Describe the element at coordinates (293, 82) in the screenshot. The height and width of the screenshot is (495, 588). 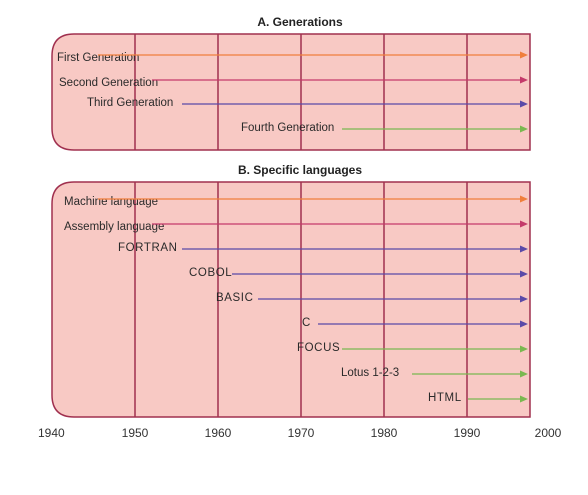
I see `generation-row: Second Generation` at that location.